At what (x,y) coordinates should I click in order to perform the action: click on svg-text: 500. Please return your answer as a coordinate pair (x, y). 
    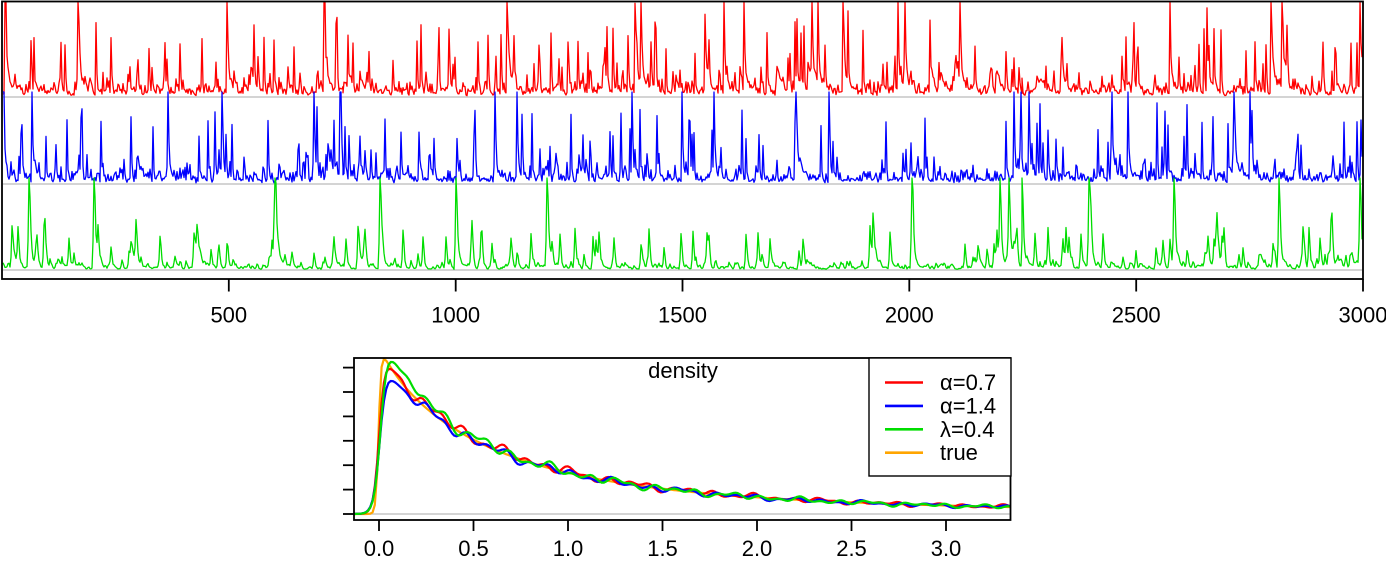
    Looking at the image, I should click on (228, 315).